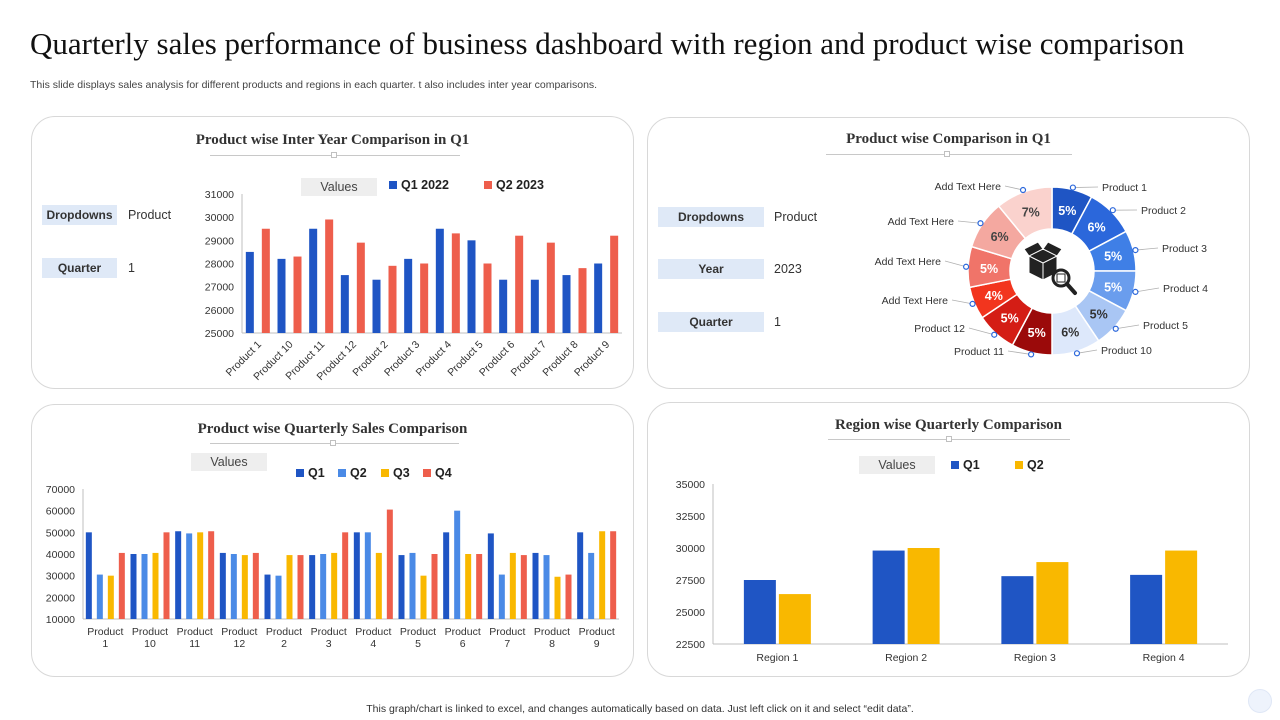 This screenshot has width=1280, height=720. Describe the element at coordinates (339, 187) in the screenshot. I see `values-label: Values` at that location.